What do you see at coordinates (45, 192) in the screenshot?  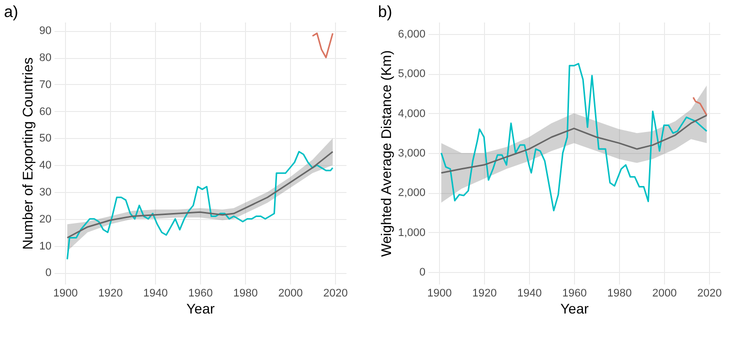 I see `y-tick-label: 30` at bounding box center [45, 192].